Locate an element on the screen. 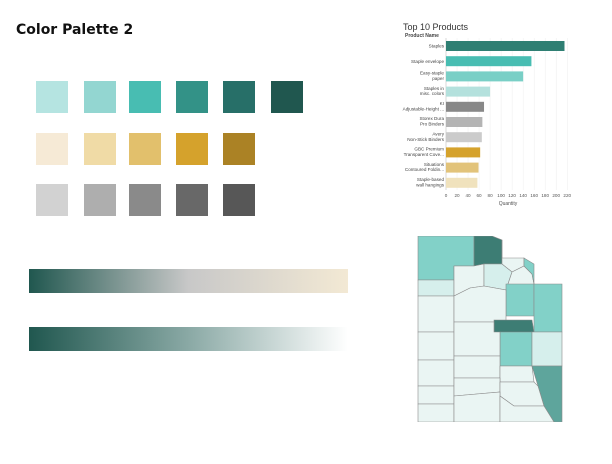 The image size is (612, 464). chart-x-tick-label: 200 is located at coordinates (556, 195).